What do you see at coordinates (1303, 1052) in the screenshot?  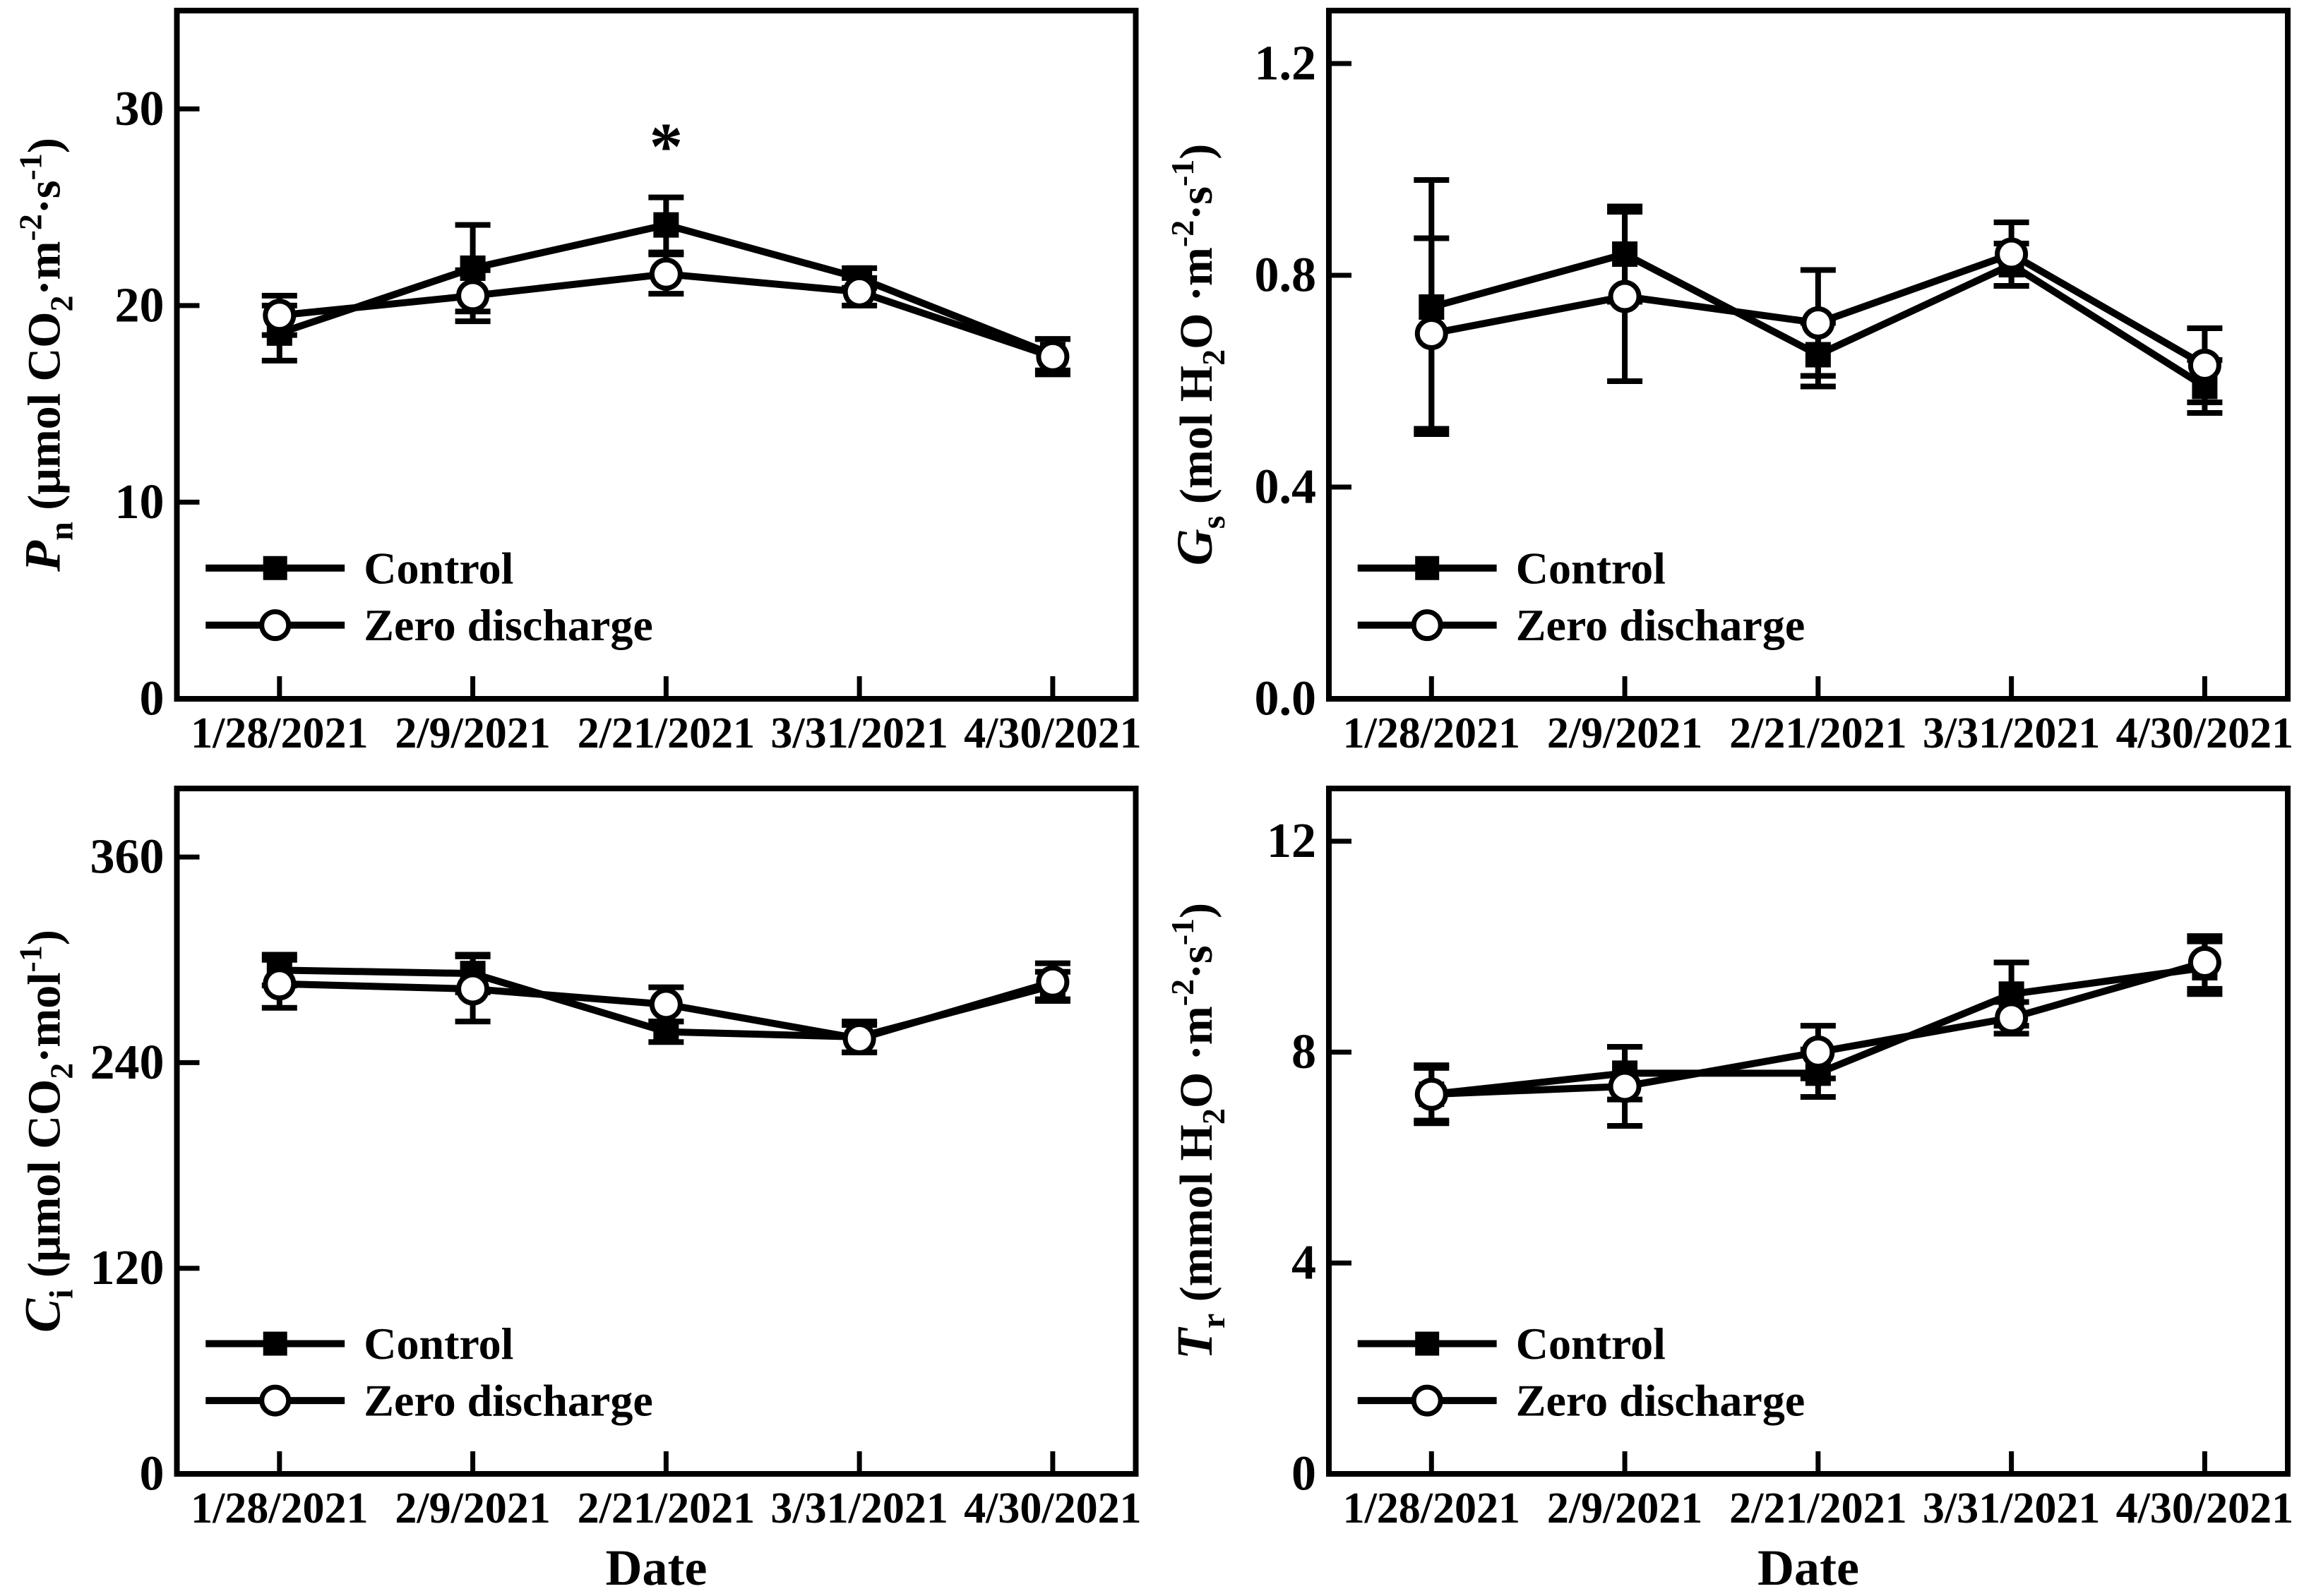 I see `y-tick-label: 8` at bounding box center [1303, 1052].